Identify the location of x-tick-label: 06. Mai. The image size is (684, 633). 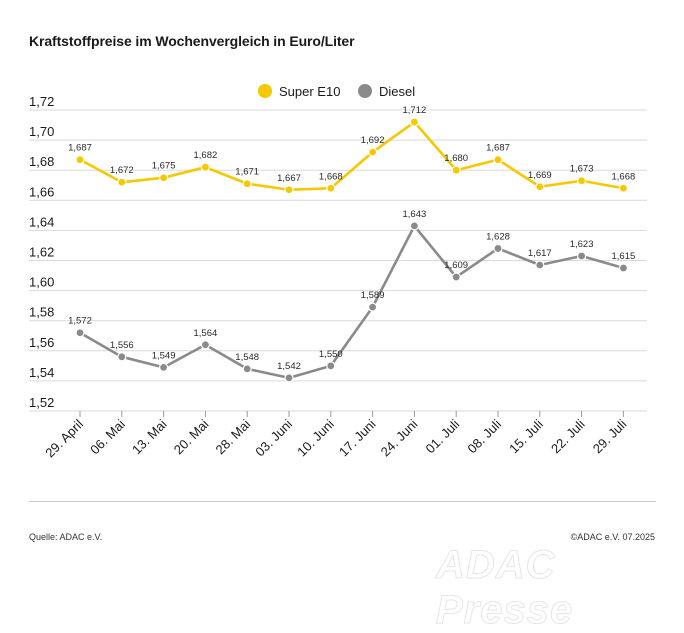
(107, 436).